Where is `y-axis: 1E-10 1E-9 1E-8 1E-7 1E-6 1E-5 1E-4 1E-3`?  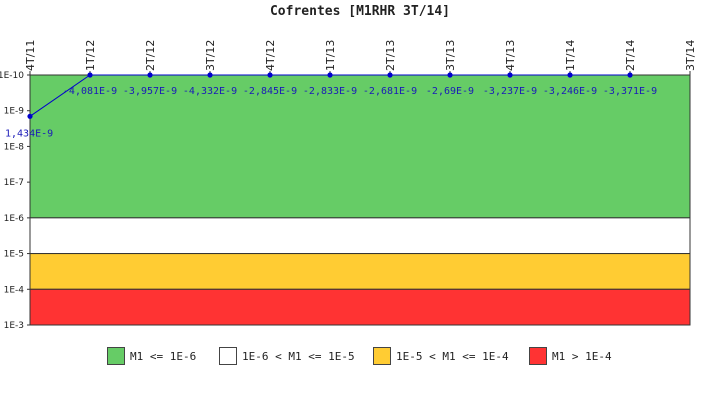 y-axis: 1E-10 1E-9 1E-8 1E-7 1E-6 1E-5 1E-4 1E-3 is located at coordinates (15, 201).